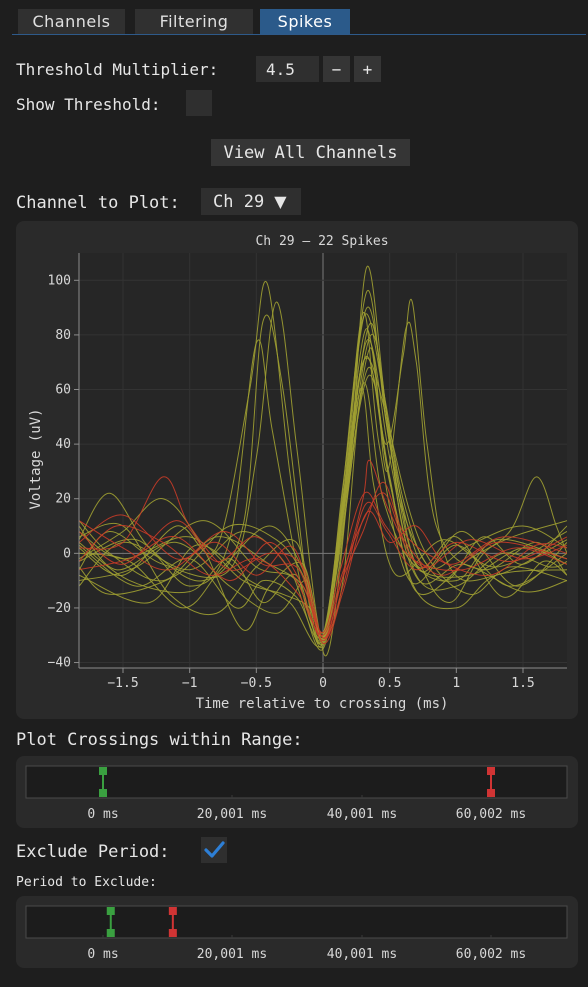 Image resolution: width=588 pixels, height=987 pixels. What do you see at coordinates (299, 34) in the screenshot?
I see `tab-underline` at bounding box center [299, 34].